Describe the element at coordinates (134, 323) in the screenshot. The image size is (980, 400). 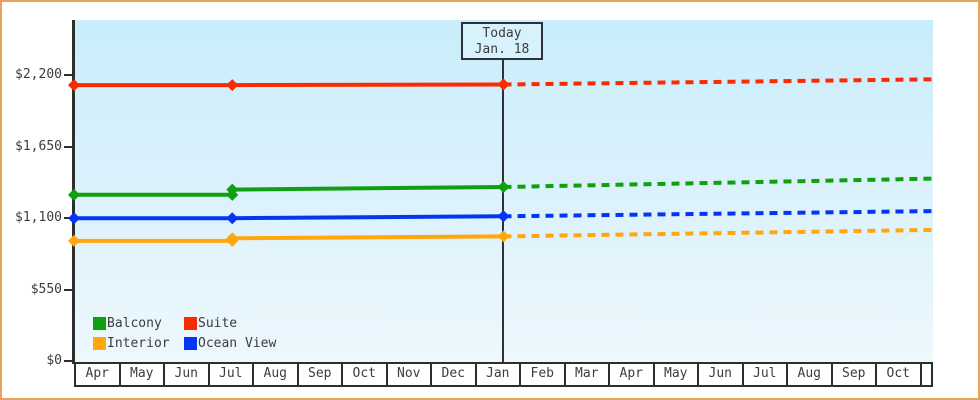
I see `legend-label: Balcony` at that location.